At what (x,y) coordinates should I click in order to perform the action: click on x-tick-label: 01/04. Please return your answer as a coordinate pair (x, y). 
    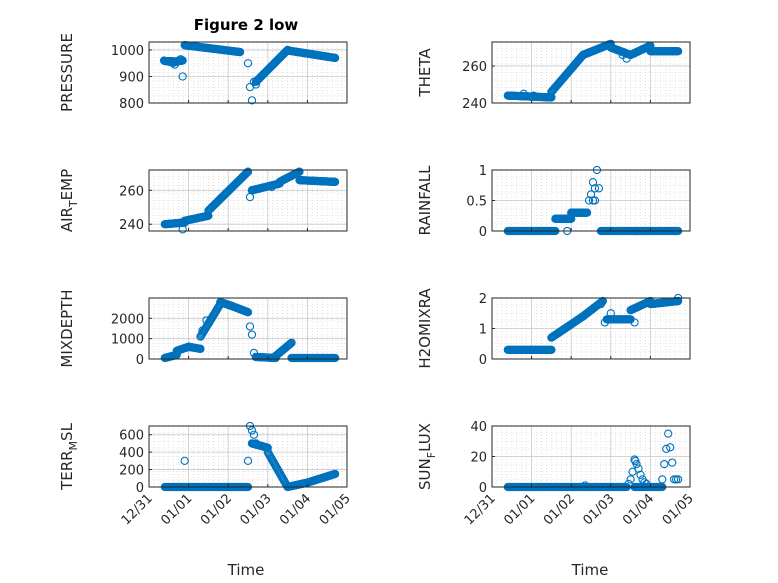
    Looking at the image, I should click on (638, 509).